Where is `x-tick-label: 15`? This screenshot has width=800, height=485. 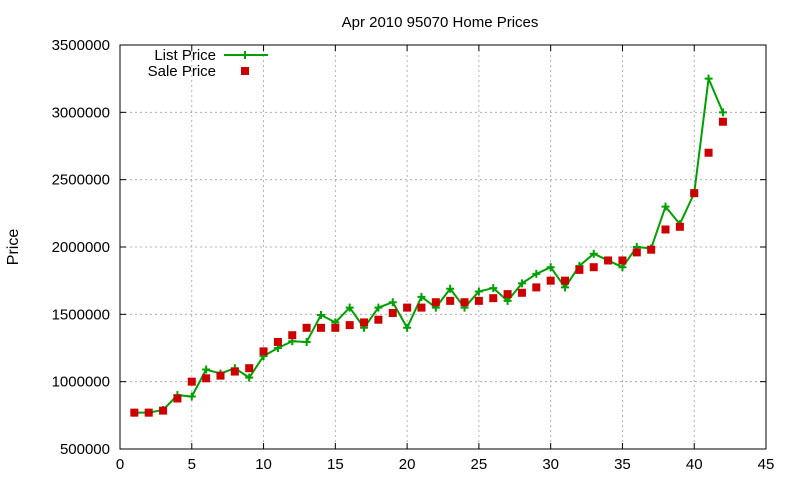
x-tick-label: 15 is located at coordinates (335, 464).